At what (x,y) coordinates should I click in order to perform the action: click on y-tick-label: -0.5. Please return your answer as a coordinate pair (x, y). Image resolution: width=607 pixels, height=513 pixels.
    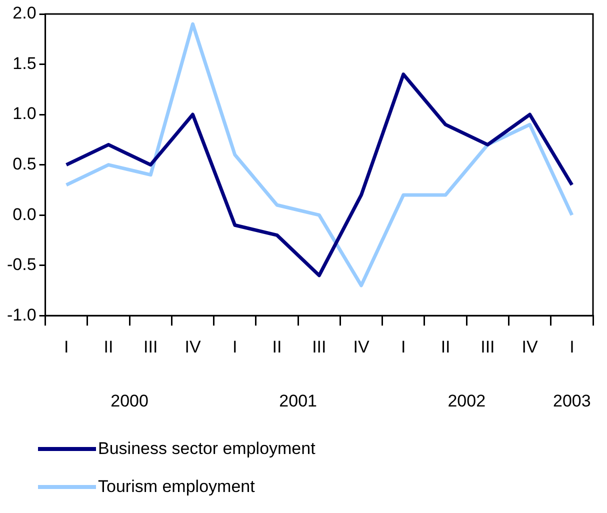
    Looking at the image, I should click on (21, 264).